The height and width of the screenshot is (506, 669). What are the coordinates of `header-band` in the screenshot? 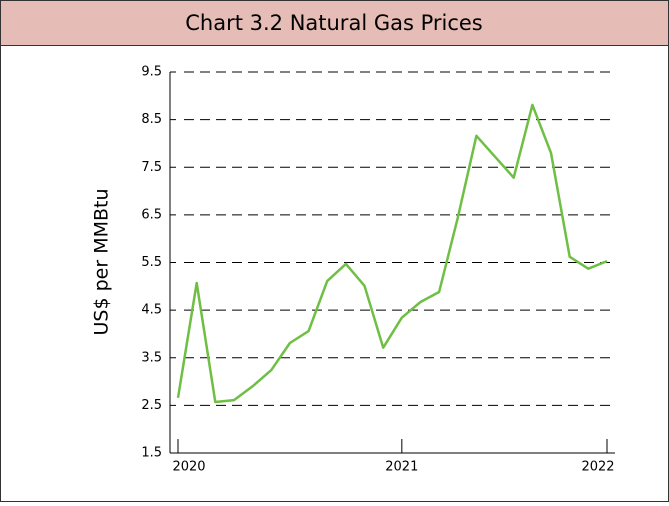 It's located at (334, 23).